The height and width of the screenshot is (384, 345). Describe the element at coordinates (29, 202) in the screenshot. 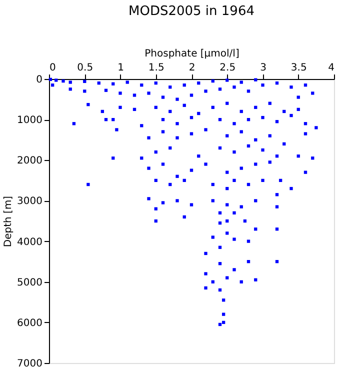

I see `y-tick-label: 3000` at that location.